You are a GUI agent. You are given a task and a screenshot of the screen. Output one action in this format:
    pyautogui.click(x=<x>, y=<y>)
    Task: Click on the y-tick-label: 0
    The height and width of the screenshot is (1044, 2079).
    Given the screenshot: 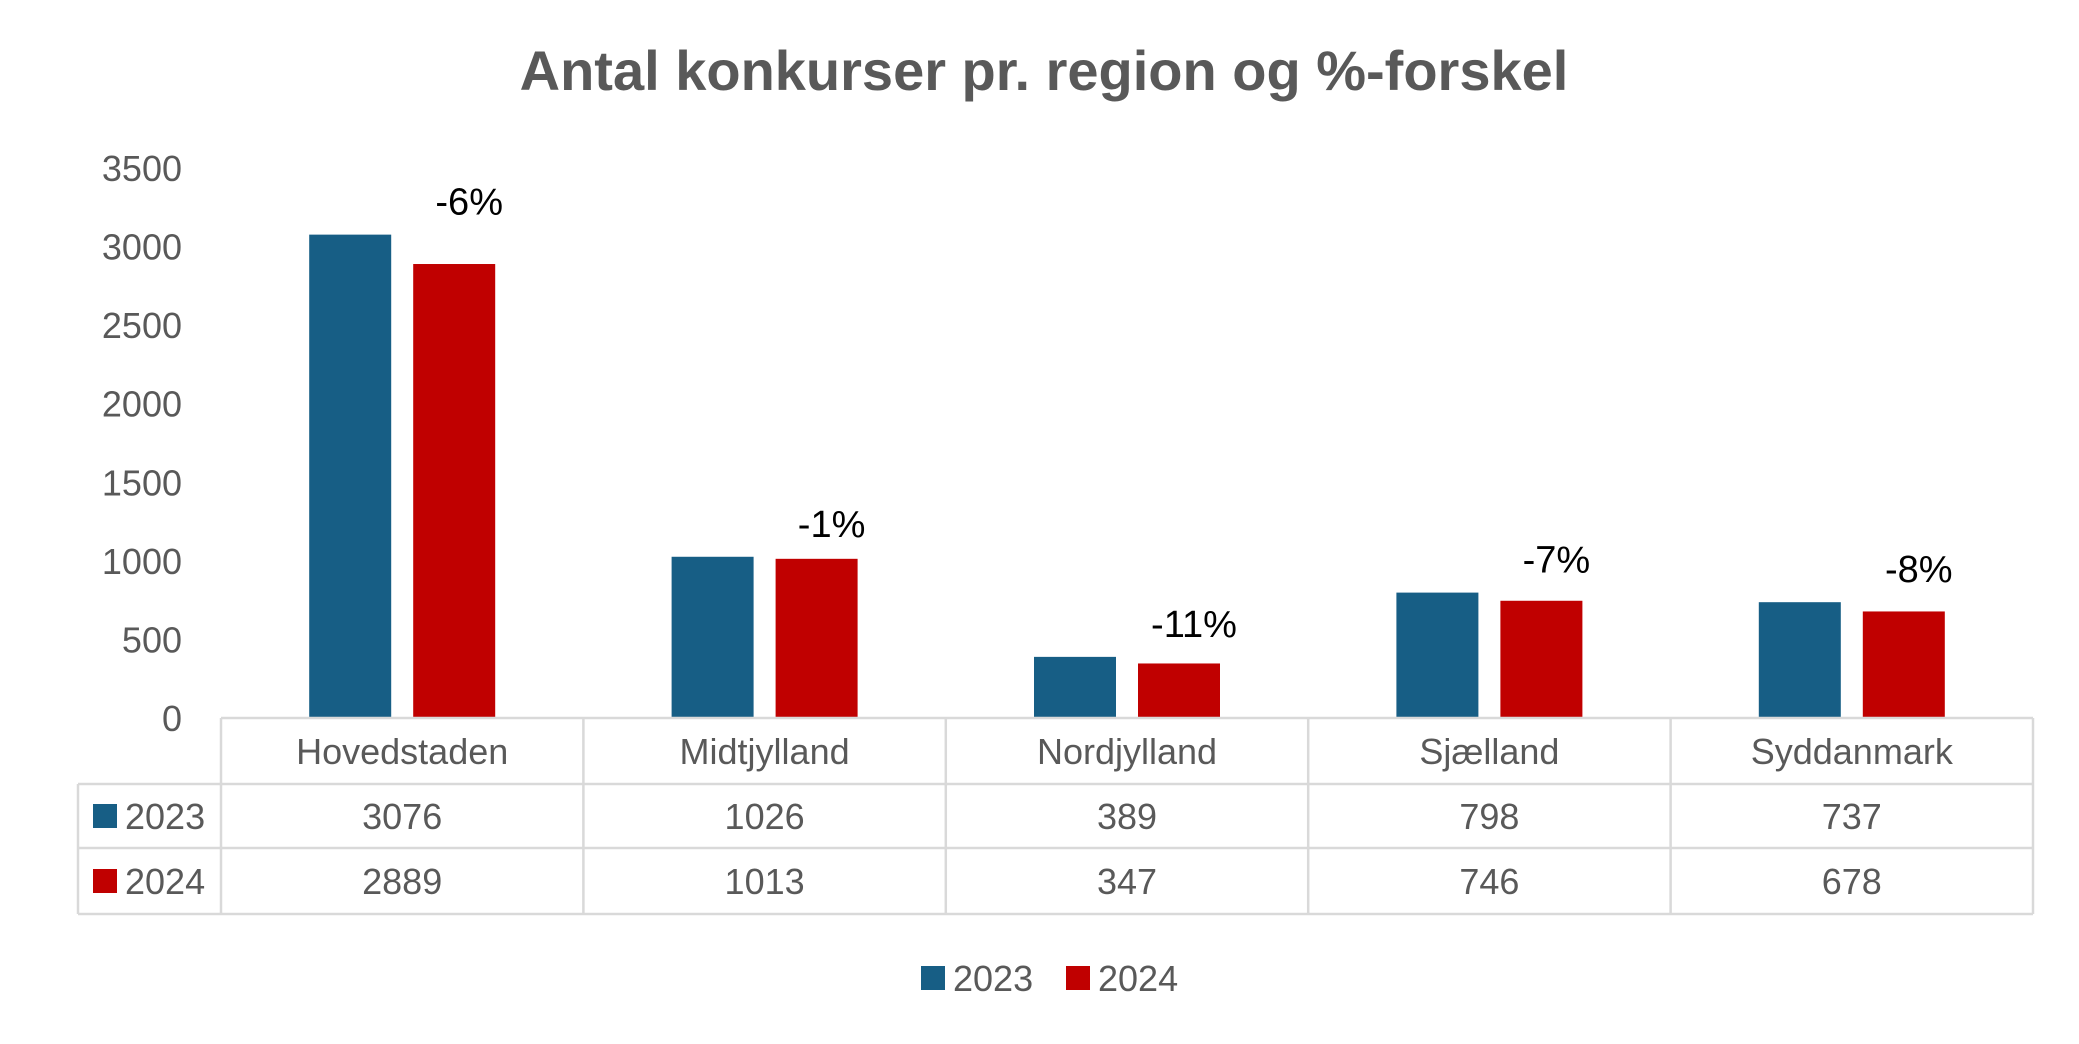 What is the action you would take?
    pyautogui.click(x=172, y=718)
    